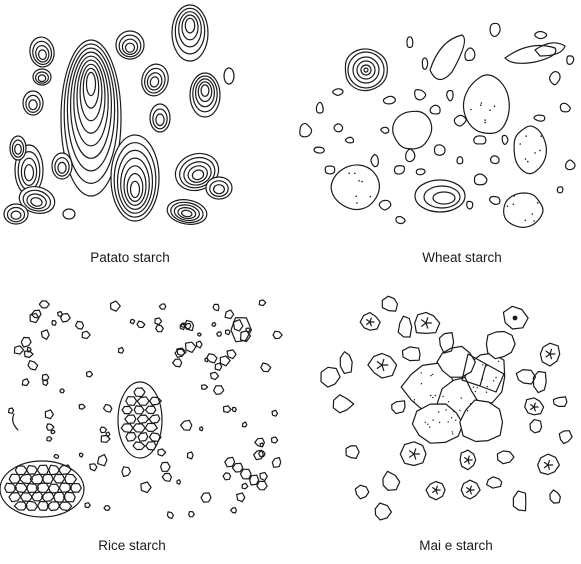  Describe the element at coordinates (486, 104) in the screenshot. I see `wheat-large-grain` at that location.